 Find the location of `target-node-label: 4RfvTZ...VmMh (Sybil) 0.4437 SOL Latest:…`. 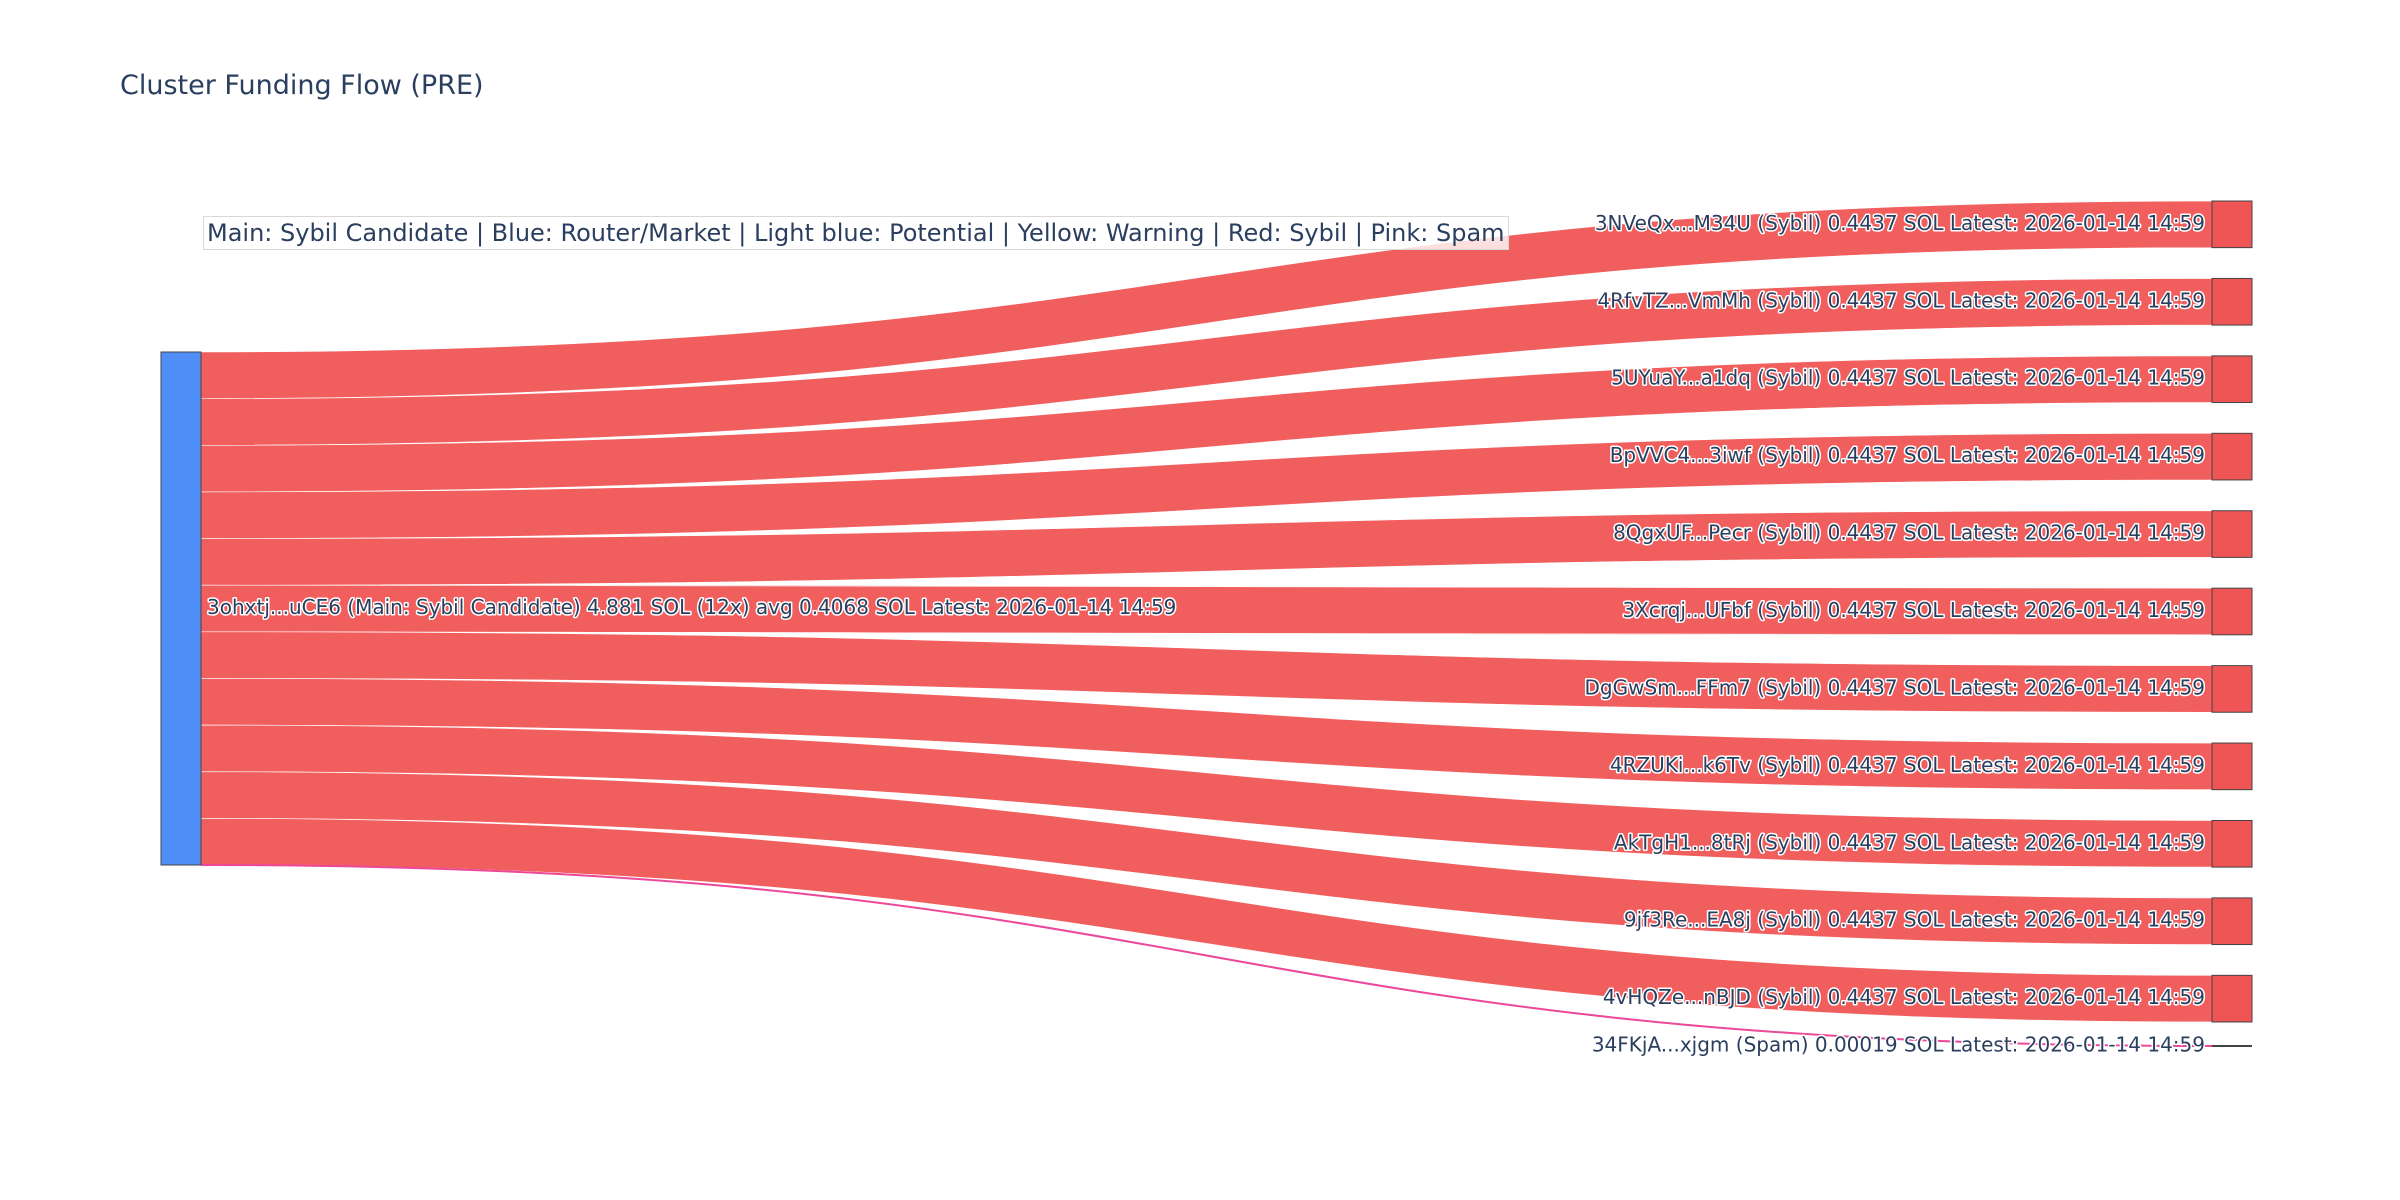

target-node-label: 4RfvTZ...VmMh (Sybil) 0.4437 SOL Latest:… is located at coordinates (1901, 300).